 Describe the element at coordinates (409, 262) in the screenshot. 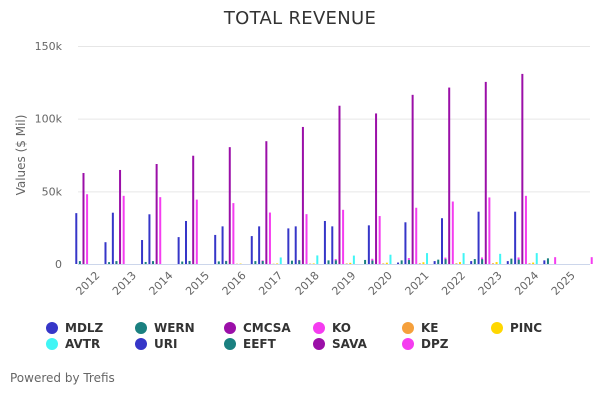

I see `bar-wern-2021` at that location.